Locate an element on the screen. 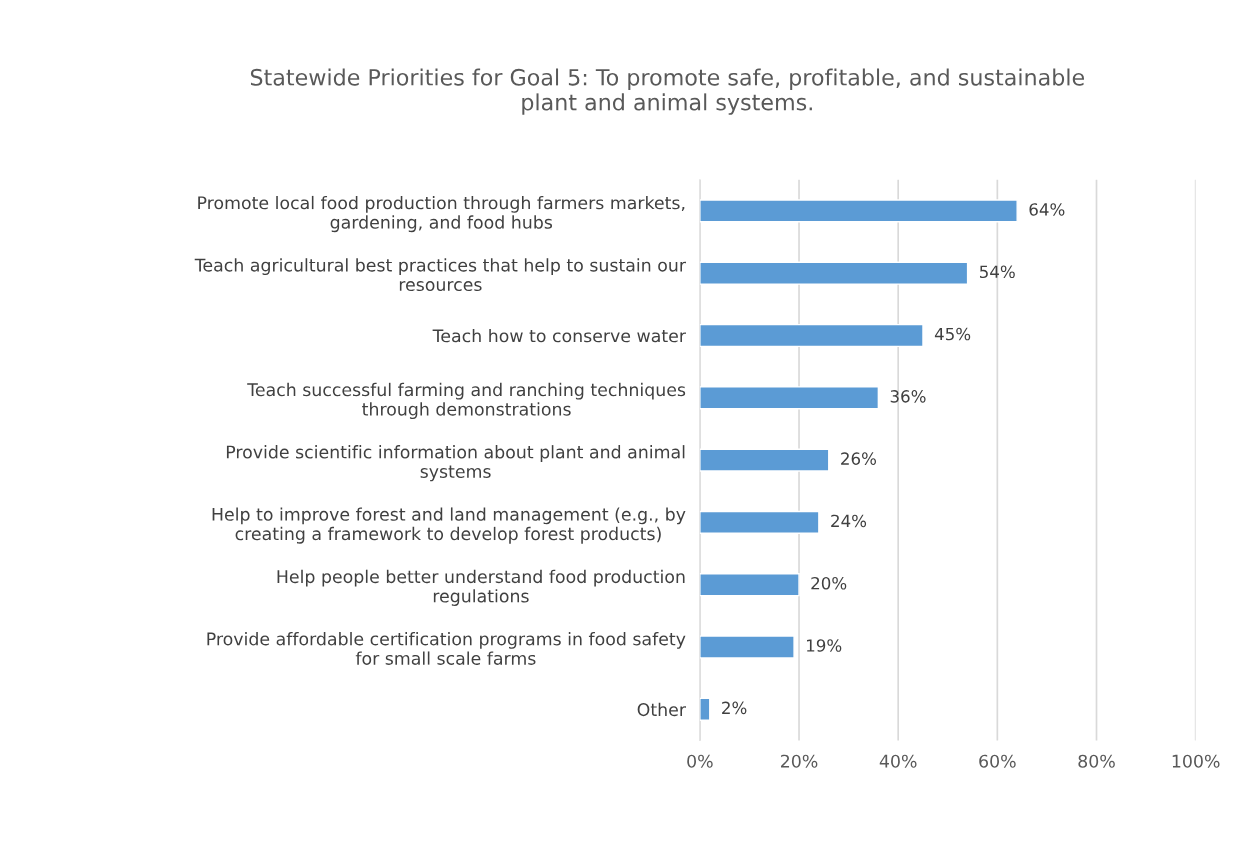 Image resolution: width=1252 pixels, height=856 pixels. x-tick-label: 100% is located at coordinates (1196, 761).